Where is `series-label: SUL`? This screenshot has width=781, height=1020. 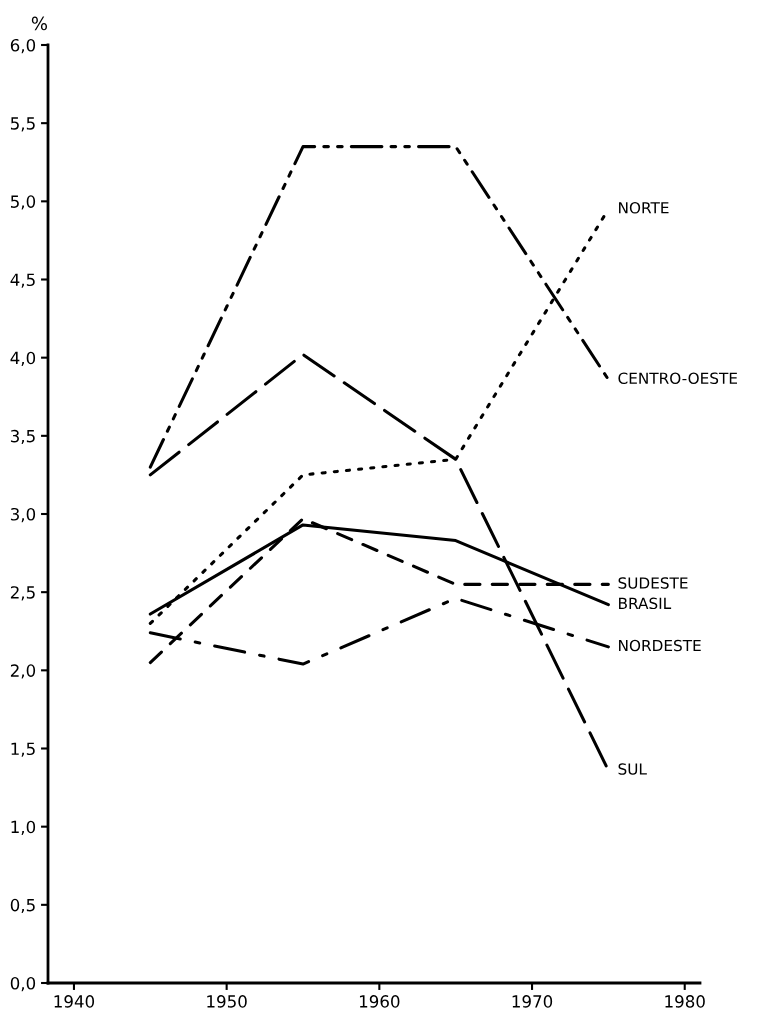
series-label: SUL is located at coordinates (632, 769).